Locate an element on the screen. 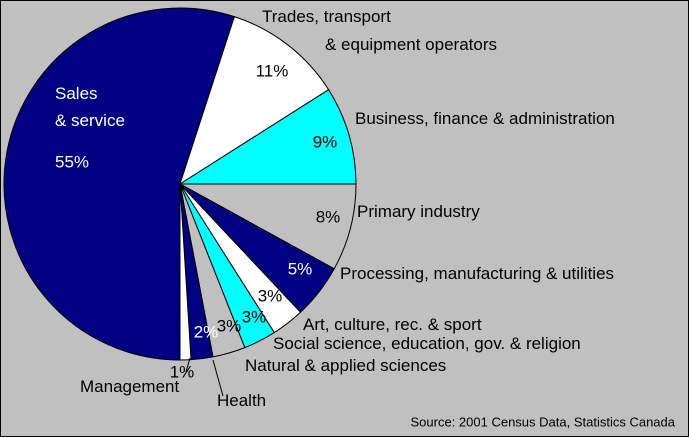 Image resolution: width=689 pixels, height=437 pixels. category-label: Processing, manufacturing & utilities is located at coordinates (477, 273).